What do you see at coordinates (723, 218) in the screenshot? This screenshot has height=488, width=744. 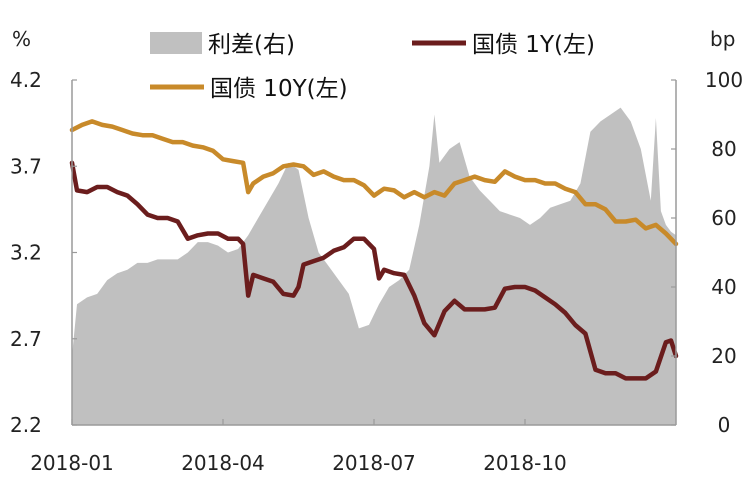 I see `right-tick-label: 60` at bounding box center [723, 218].